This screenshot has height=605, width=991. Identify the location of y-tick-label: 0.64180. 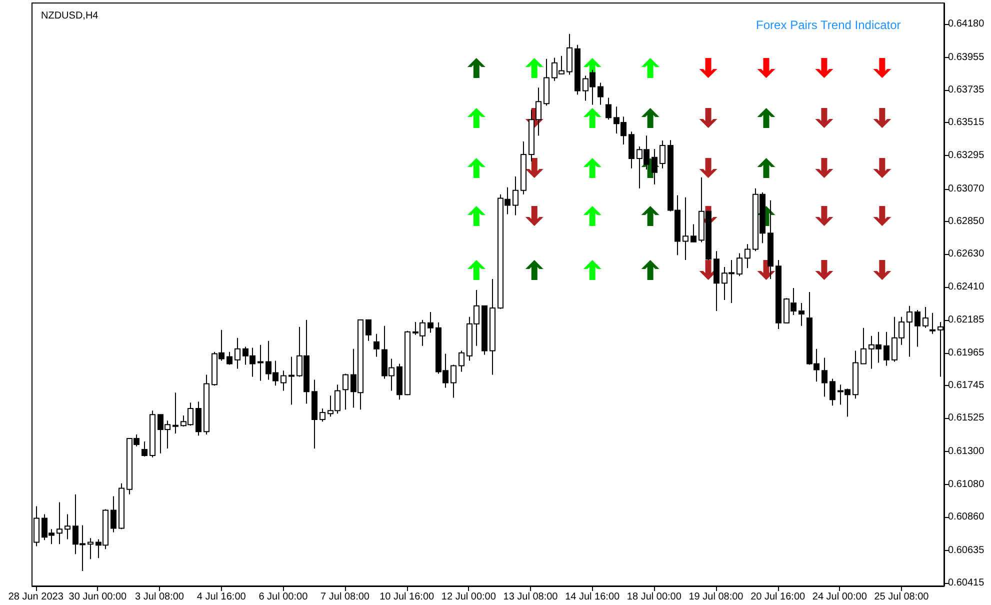
(966, 24).